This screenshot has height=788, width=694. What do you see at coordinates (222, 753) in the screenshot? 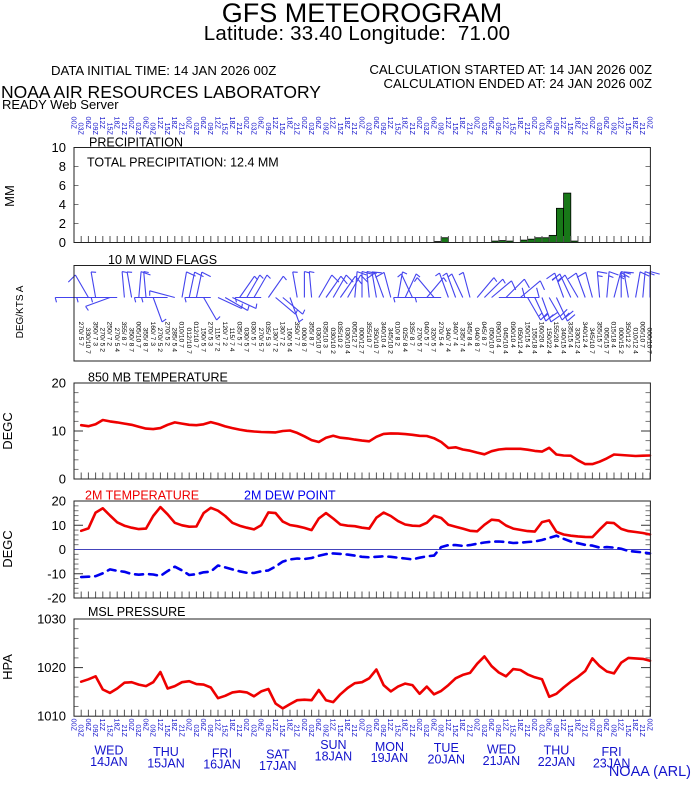
I see `day-name: FRI` at bounding box center [222, 753].